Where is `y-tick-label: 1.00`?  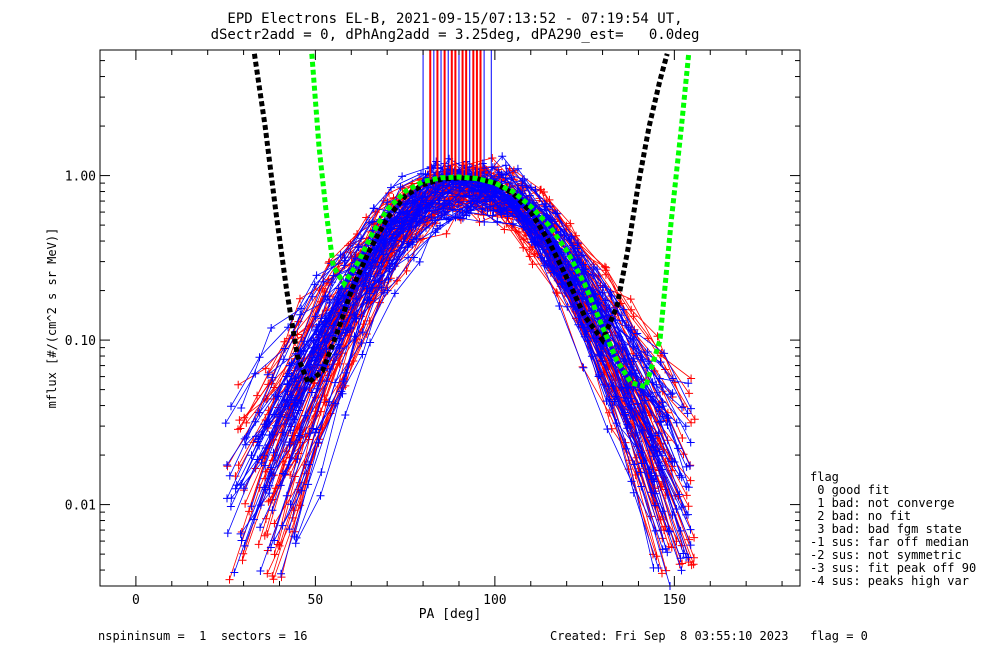
y-tick-label: 1.00 is located at coordinates (80, 177).